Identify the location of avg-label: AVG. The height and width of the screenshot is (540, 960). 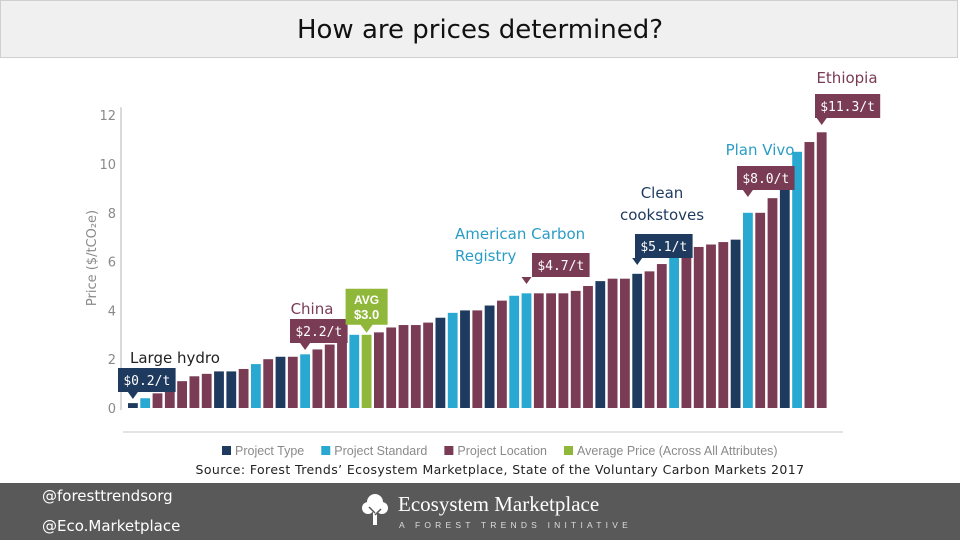
(366, 300).